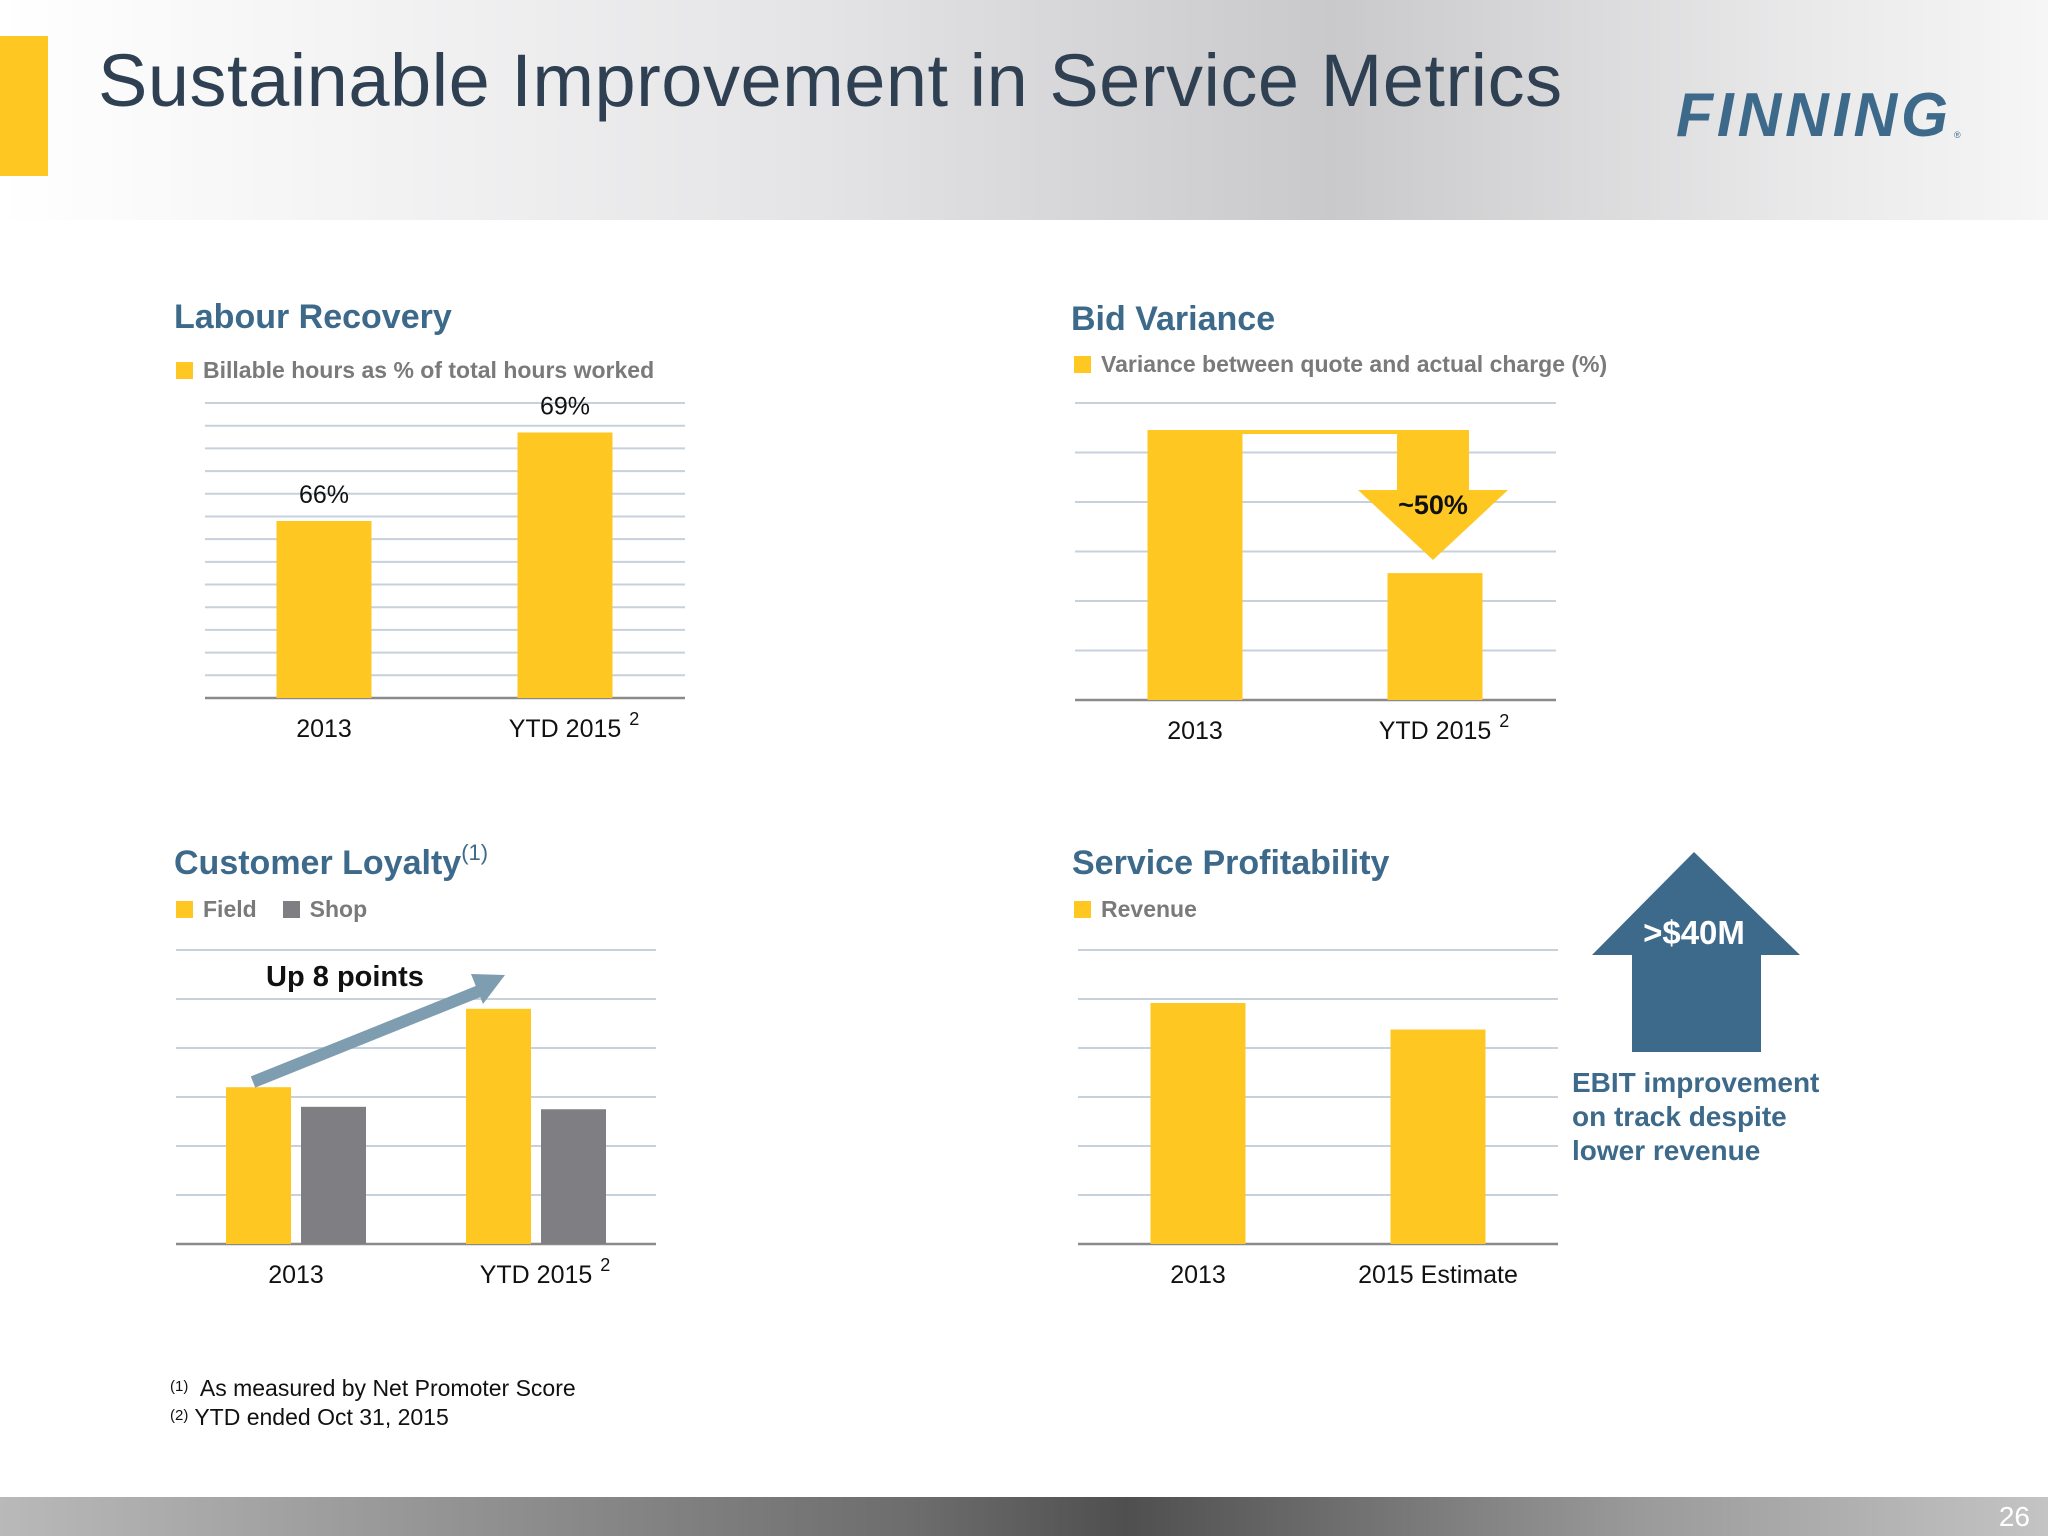  What do you see at coordinates (1198, 1275) in the screenshot?
I see `profit-tick-label: 2013` at bounding box center [1198, 1275].